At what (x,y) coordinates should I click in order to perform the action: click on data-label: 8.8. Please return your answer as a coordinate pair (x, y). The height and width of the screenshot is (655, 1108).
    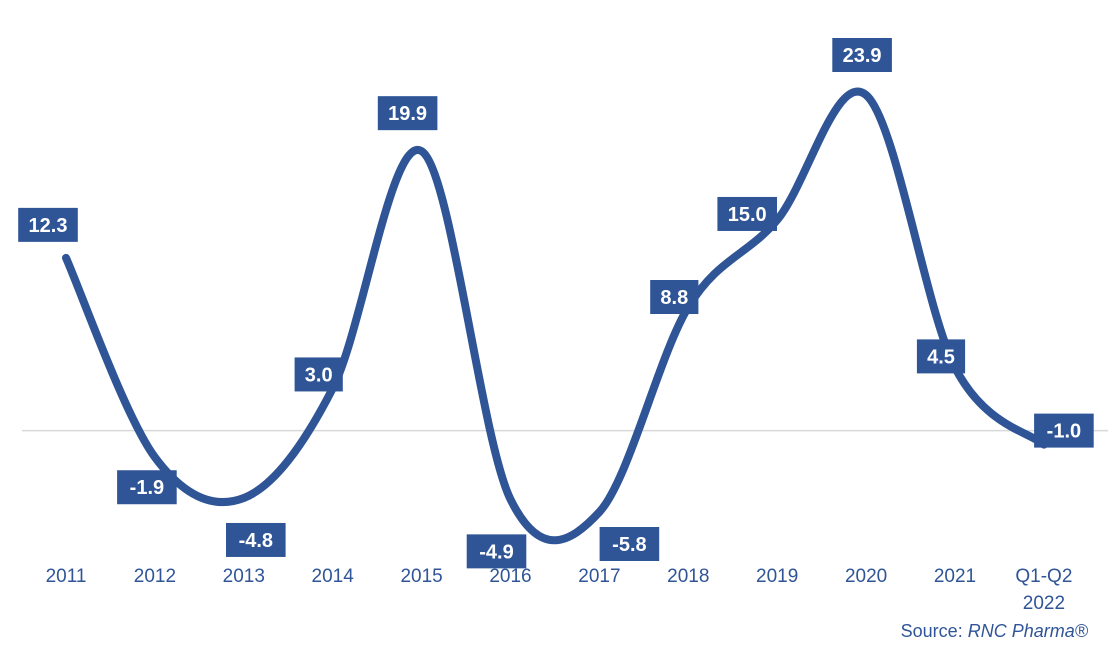
    Looking at the image, I should click on (674, 297).